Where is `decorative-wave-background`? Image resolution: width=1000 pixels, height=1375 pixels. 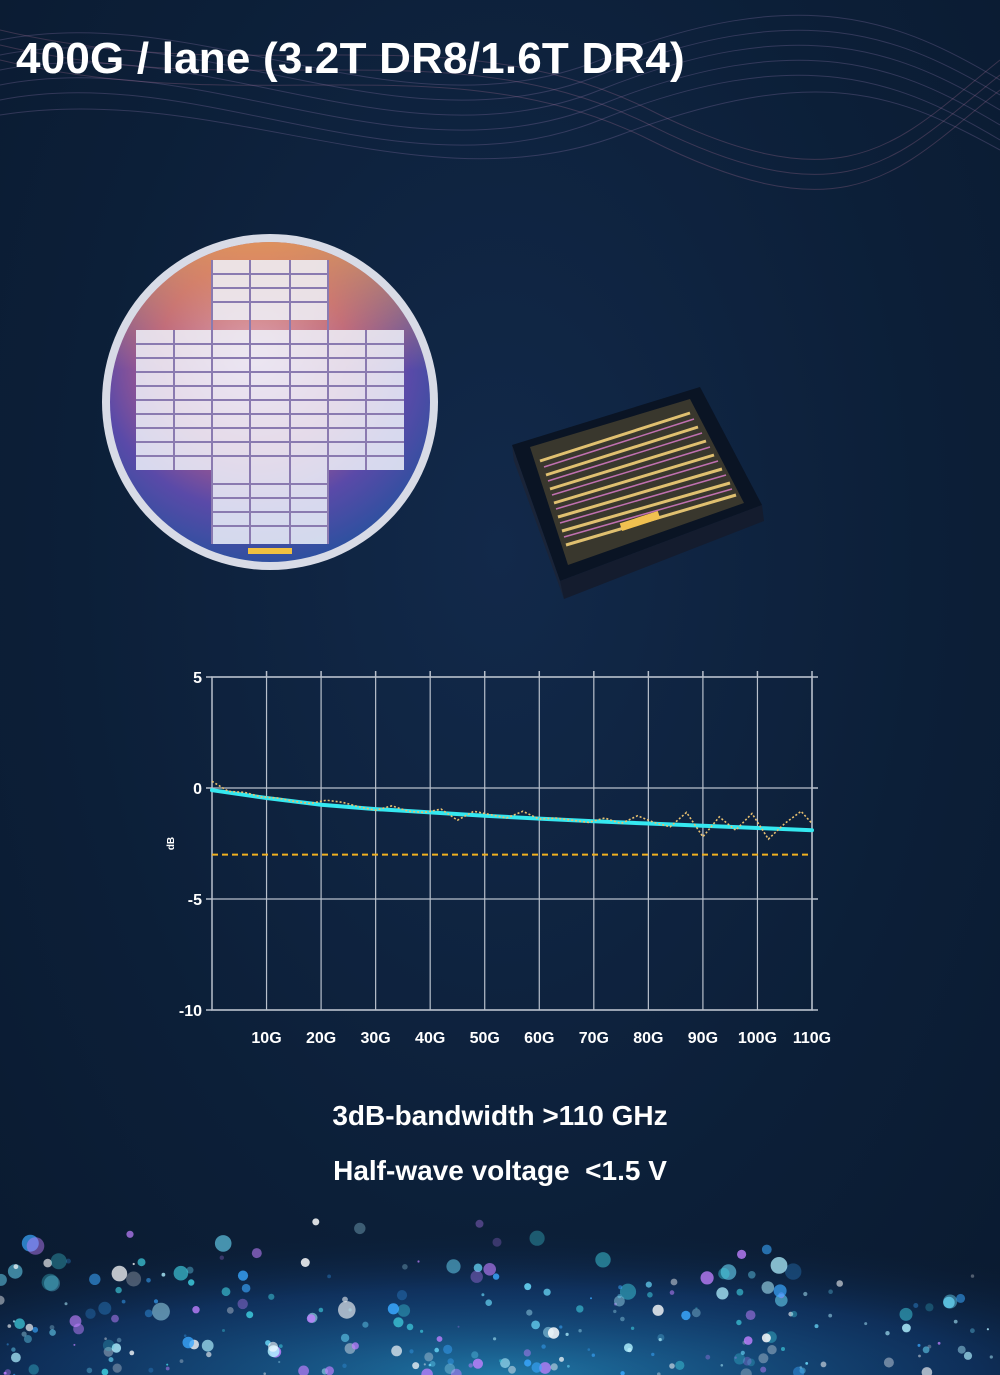 decorative-wave-background is located at coordinates (500, 102).